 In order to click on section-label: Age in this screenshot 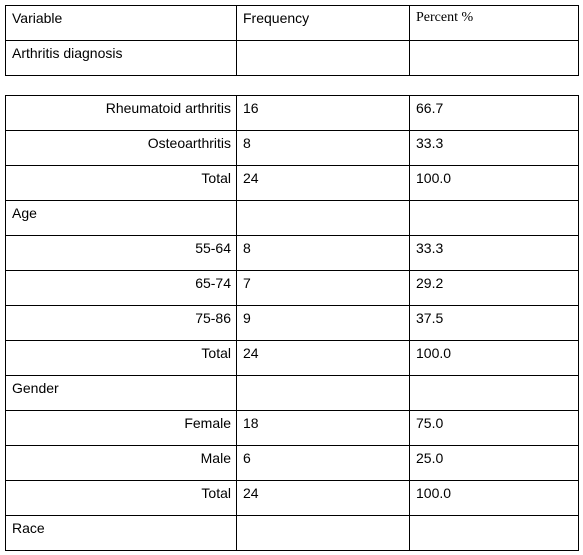, I will do `click(121, 218)`.